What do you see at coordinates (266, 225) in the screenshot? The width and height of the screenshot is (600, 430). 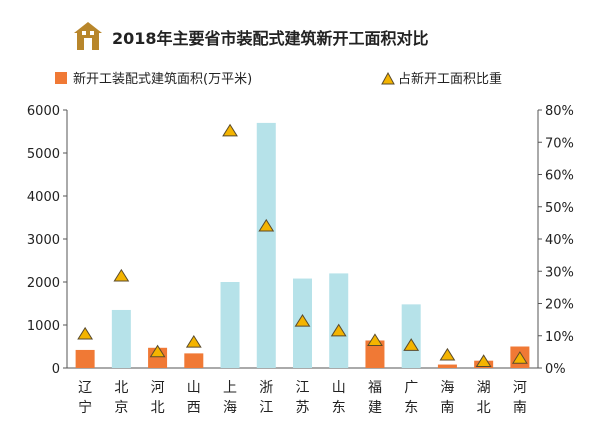 I see `ratio-marker-浙江` at bounding box center [266, 225].